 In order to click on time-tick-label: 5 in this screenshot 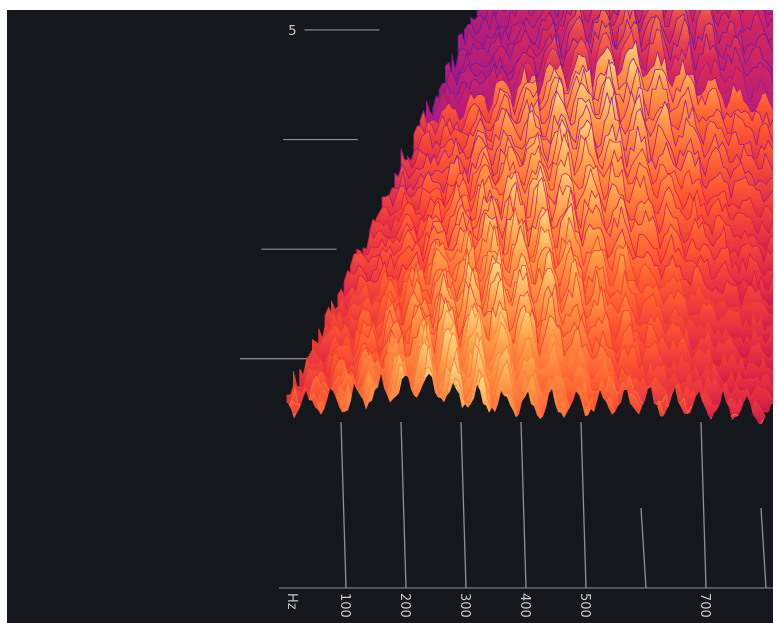, I will do `click(292, 31)`.